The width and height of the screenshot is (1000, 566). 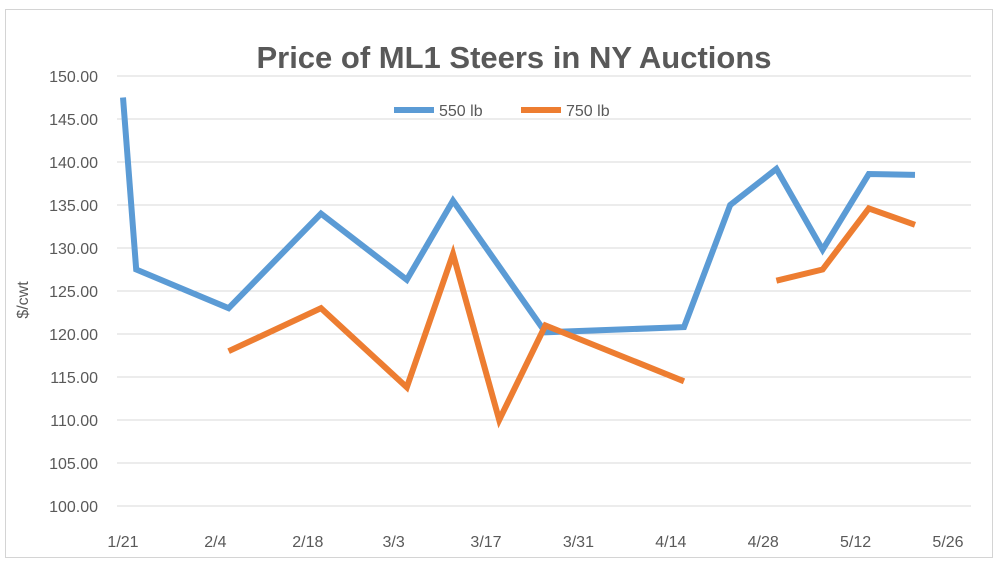 What do you see at coordinates (74, 421) in the screenshot?
I see `y-tick-label: 110.00` at bounding box center [74, 421].